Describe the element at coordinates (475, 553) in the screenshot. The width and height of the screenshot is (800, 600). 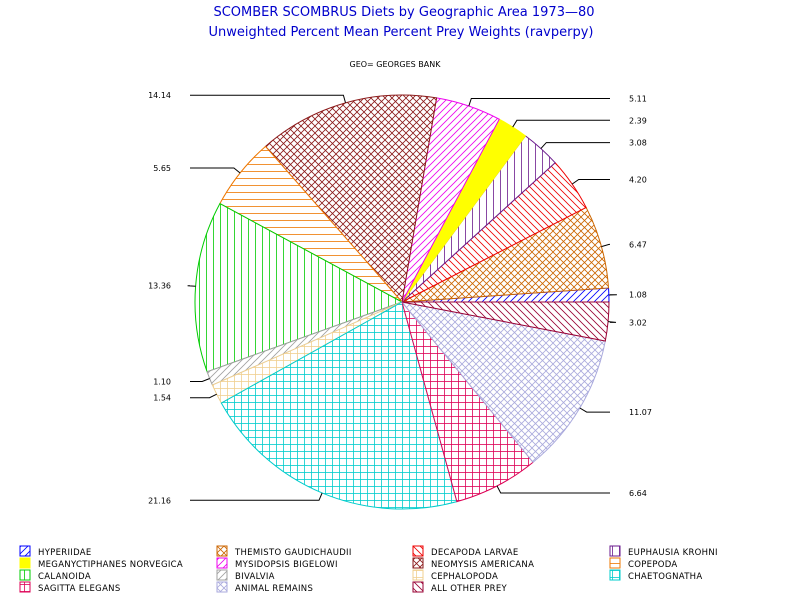
I see `legend-label-decapoda-larvae: DECAPODA LARVAE` at that location.